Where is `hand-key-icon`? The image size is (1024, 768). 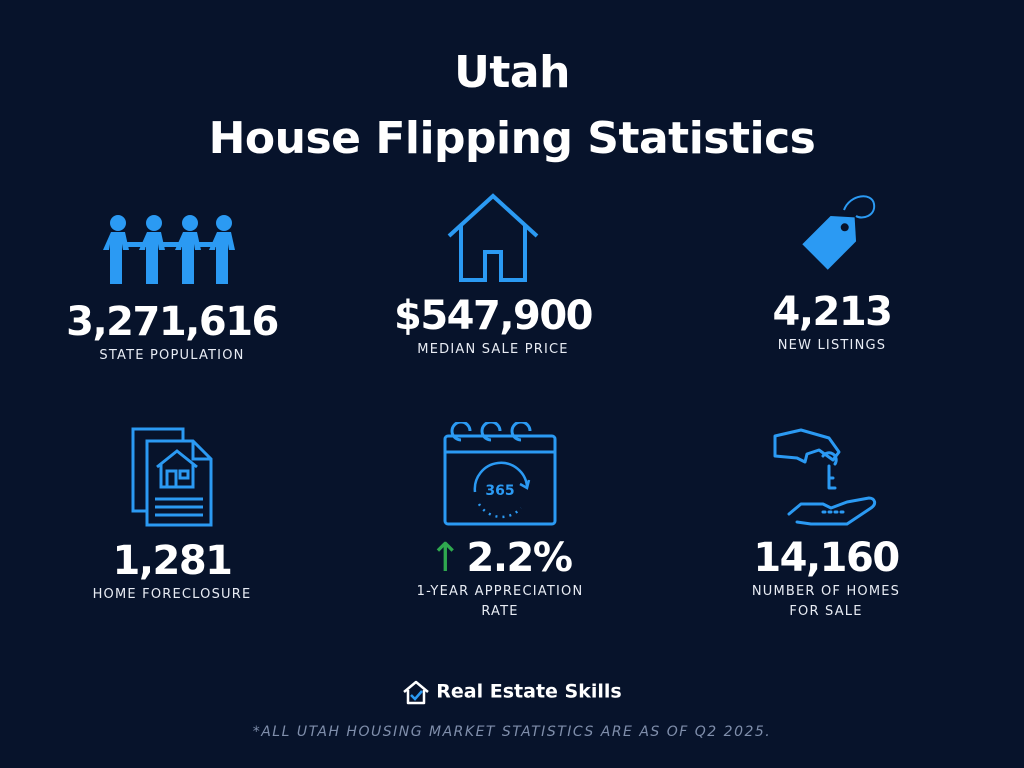 hand-key-icon is located at coordinates (825, 477).